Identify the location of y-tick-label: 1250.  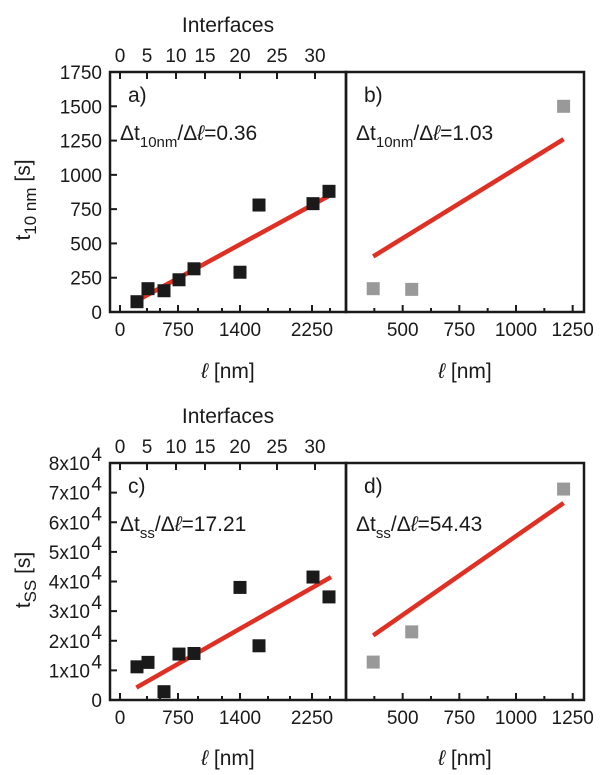
(81, 142).